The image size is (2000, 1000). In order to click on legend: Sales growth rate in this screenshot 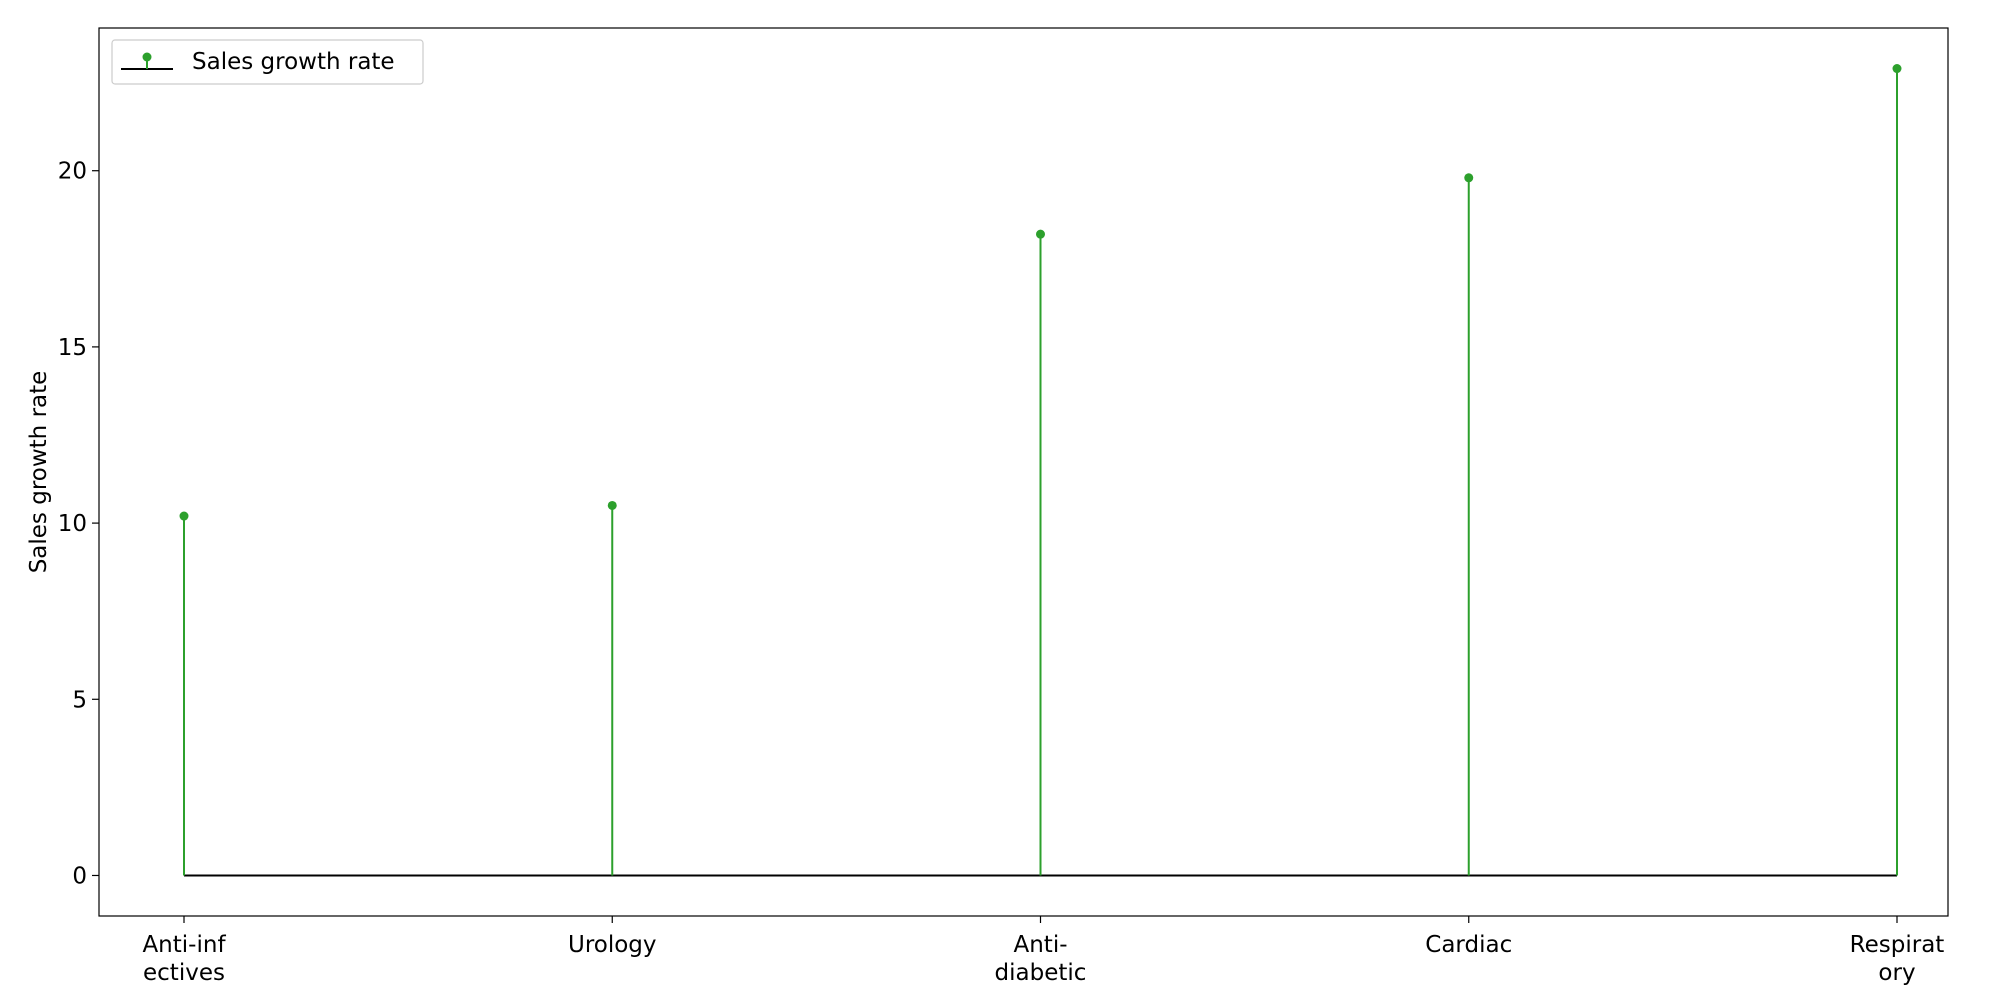, I will do `click(267, 62)`.